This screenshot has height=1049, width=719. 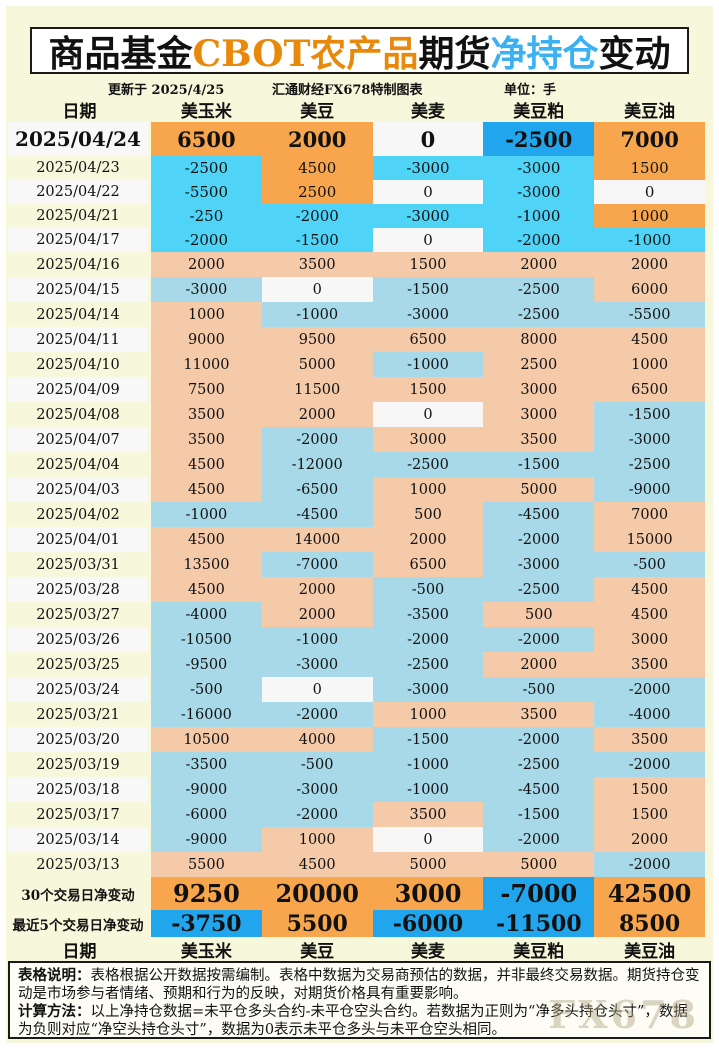 I want to click on value-cell: -7000, so click(x=317, y=564).